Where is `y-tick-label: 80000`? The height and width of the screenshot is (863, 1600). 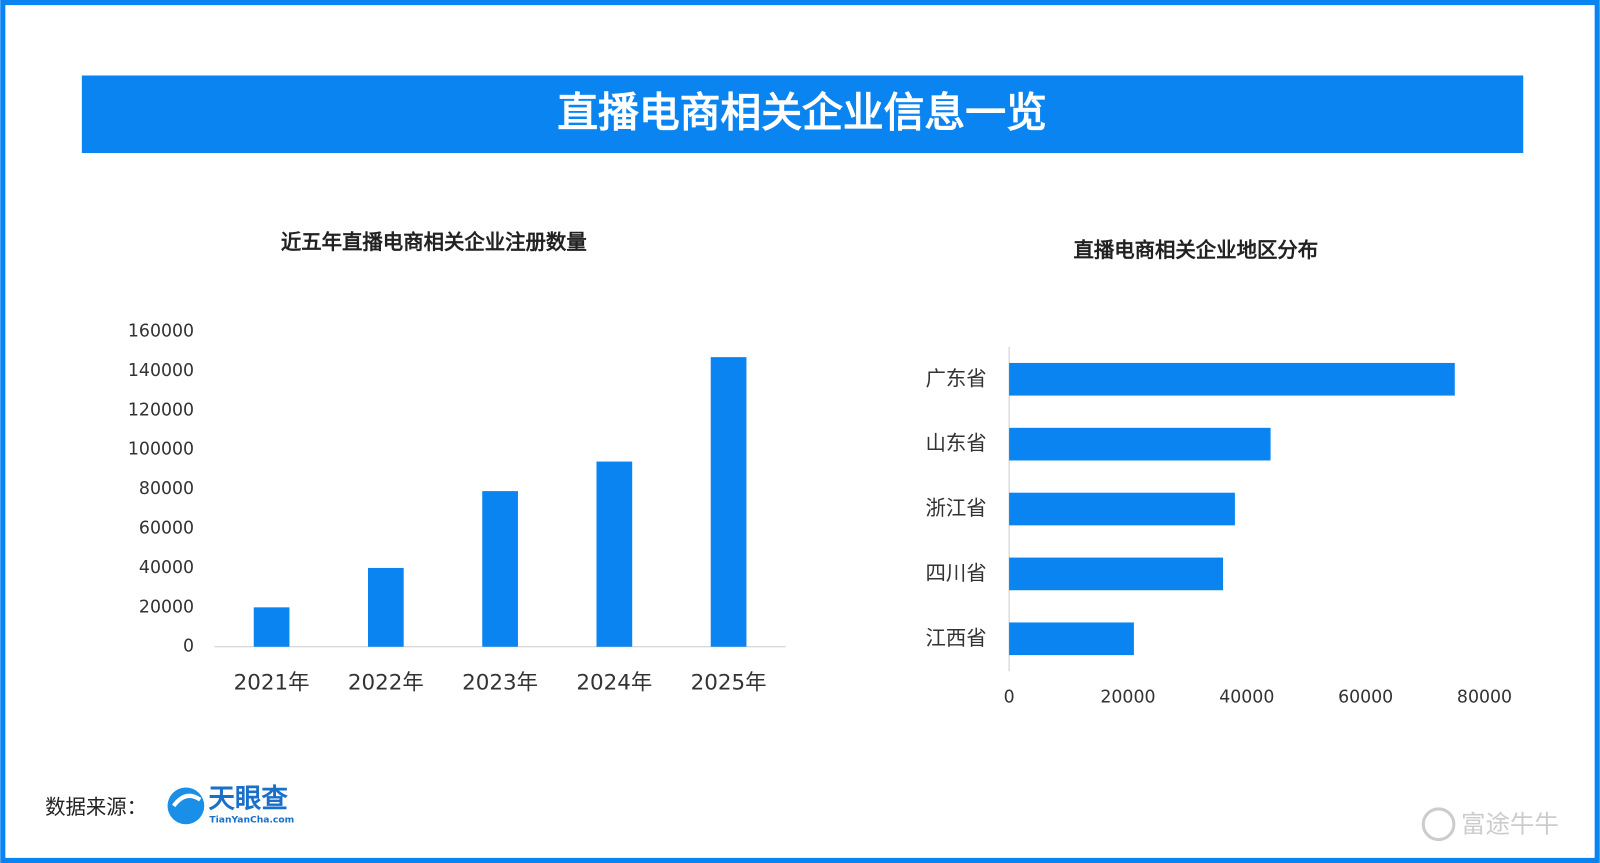 y-tick-label: 80000 is located at coordinates (166, 489).